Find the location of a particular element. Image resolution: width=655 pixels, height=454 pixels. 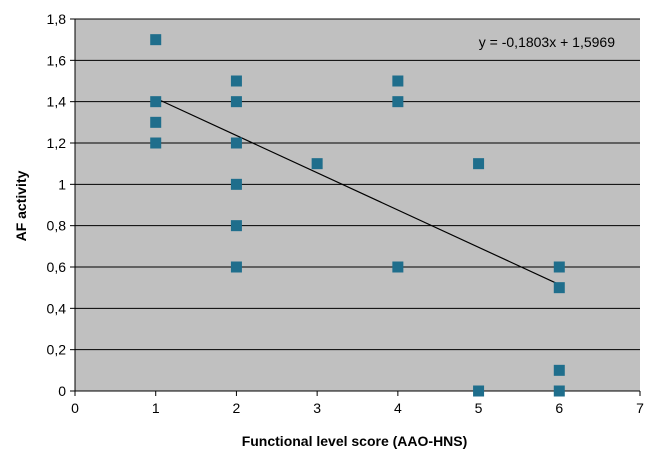

y-tick-label: 0 is located at coordinates (62, 391).